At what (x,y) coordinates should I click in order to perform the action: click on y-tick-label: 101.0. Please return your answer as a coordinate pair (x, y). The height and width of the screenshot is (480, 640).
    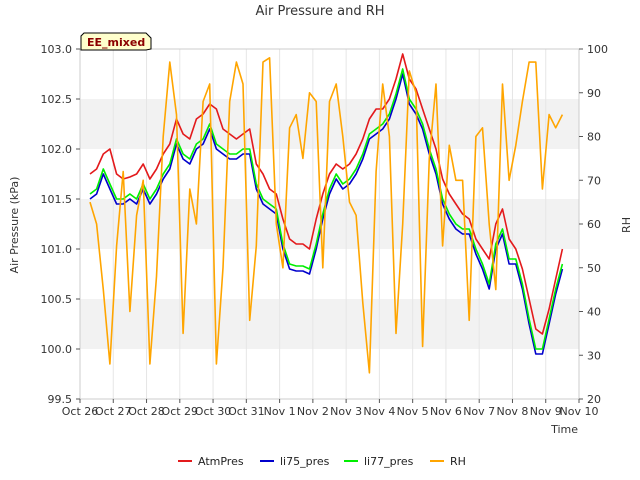
    Looking at the image, I should click on (57, 249).